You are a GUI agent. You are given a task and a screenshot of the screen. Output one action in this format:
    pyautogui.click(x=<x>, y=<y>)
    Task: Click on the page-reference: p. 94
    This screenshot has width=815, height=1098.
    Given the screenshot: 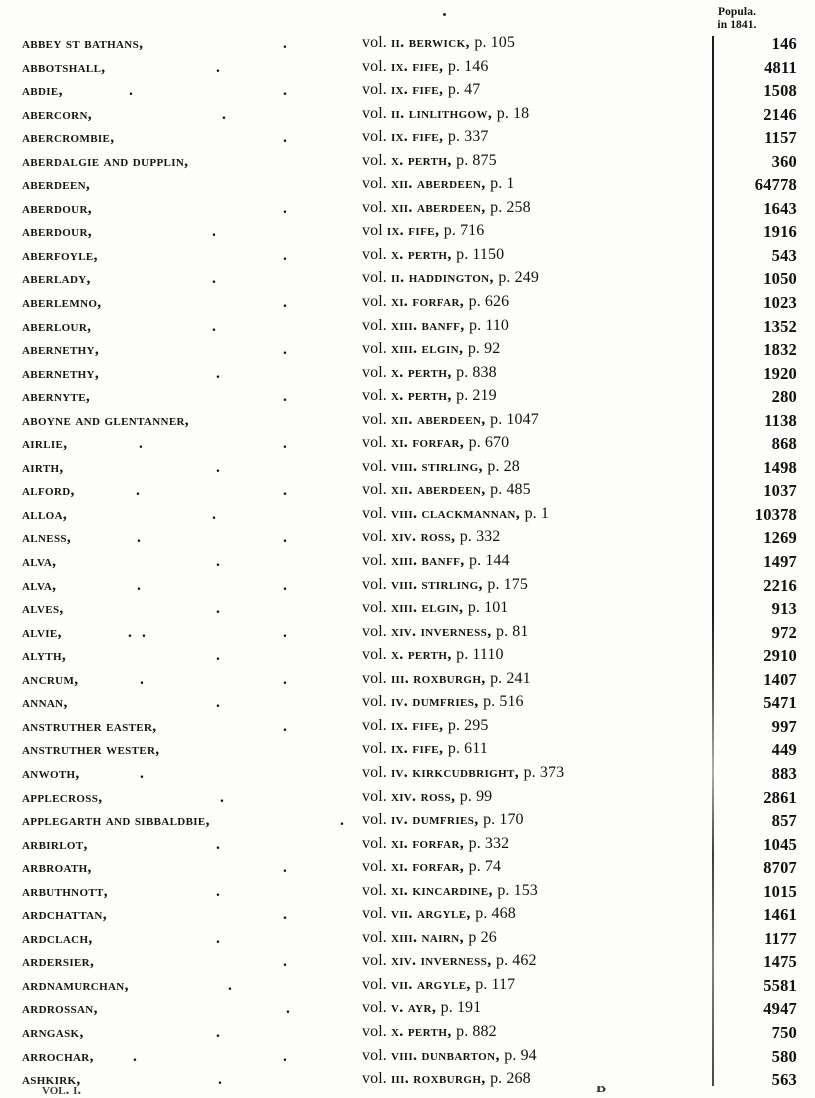 What is the action you would take?
    pyautogui.click(x=520, y=1055)
    